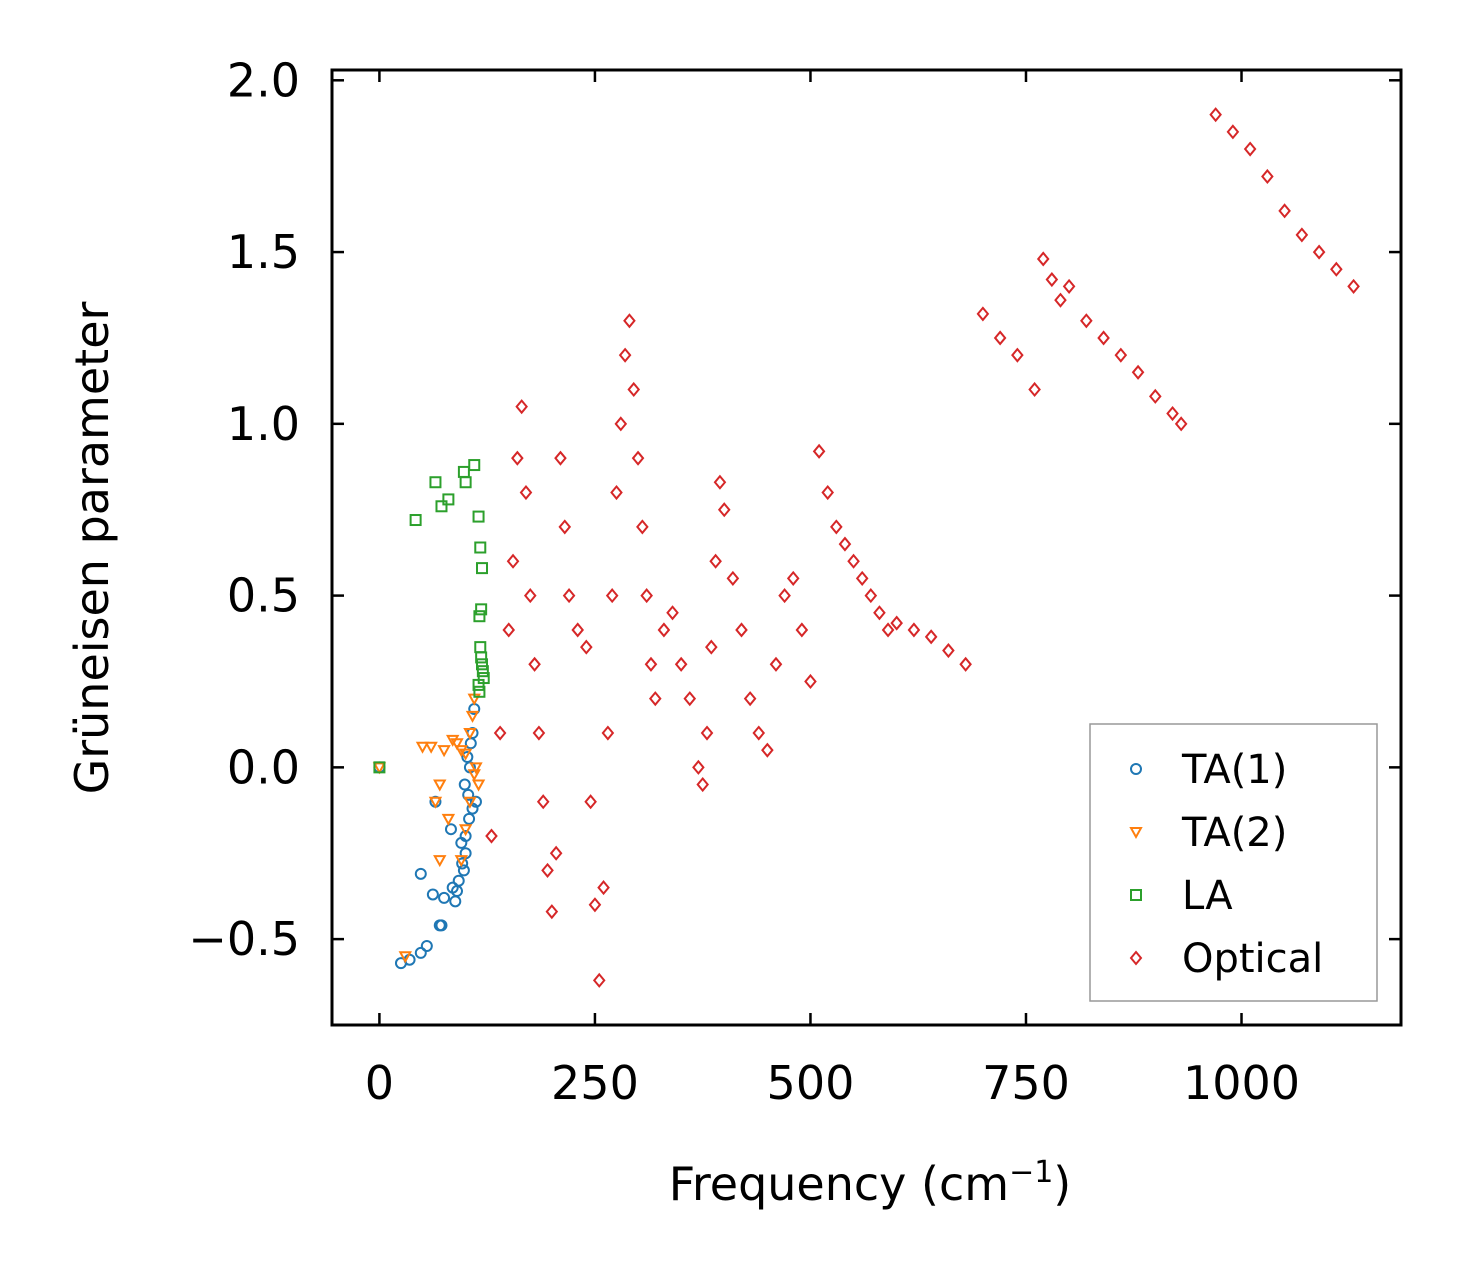 The height and width of the screenshot is (1274, 1462). I want to click on x-axis-label: Frequency (cm−1), so click(870, 1183).